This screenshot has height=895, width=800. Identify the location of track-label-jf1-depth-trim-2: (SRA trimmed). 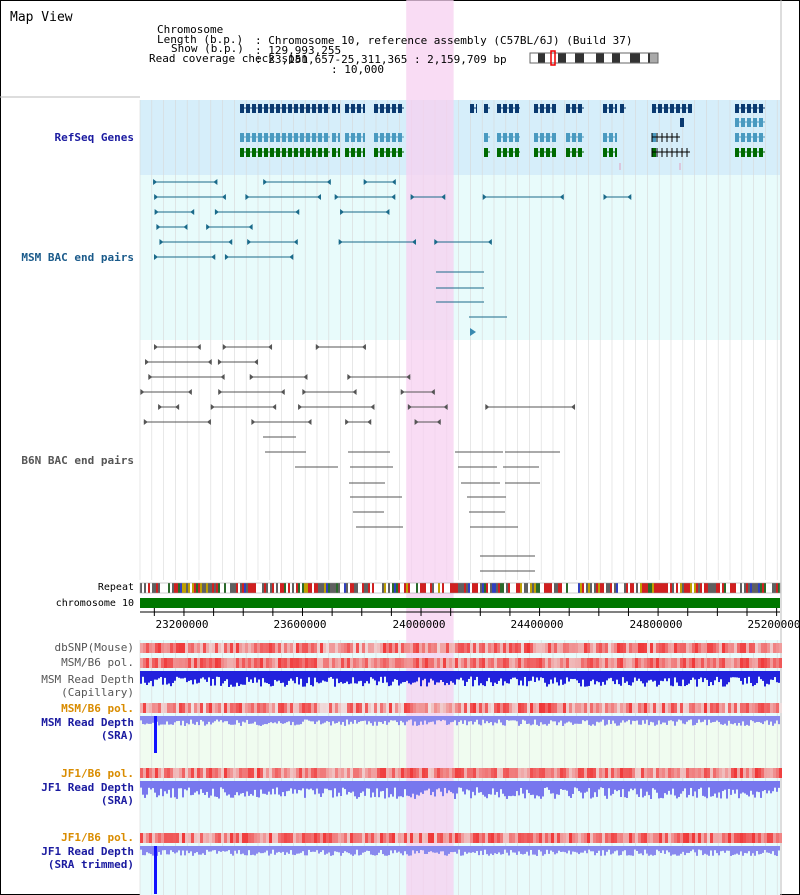
(90, 864).